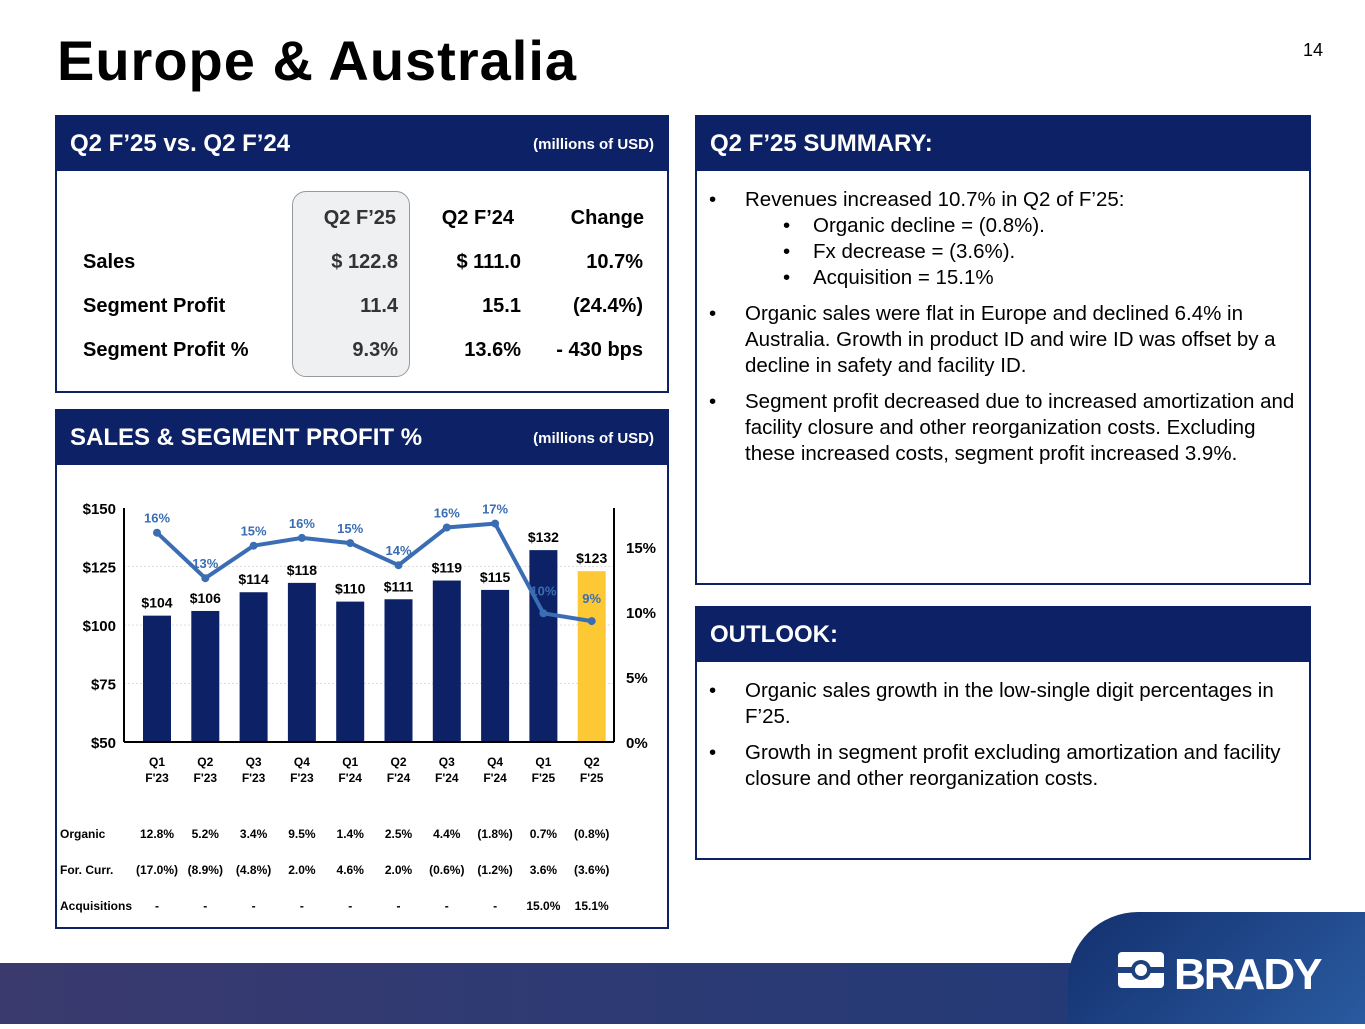  What do you see at coordinates (302, 834) in the screenshot?
I see `growth-cell: 9.5%` at bounding box center [302, 834].